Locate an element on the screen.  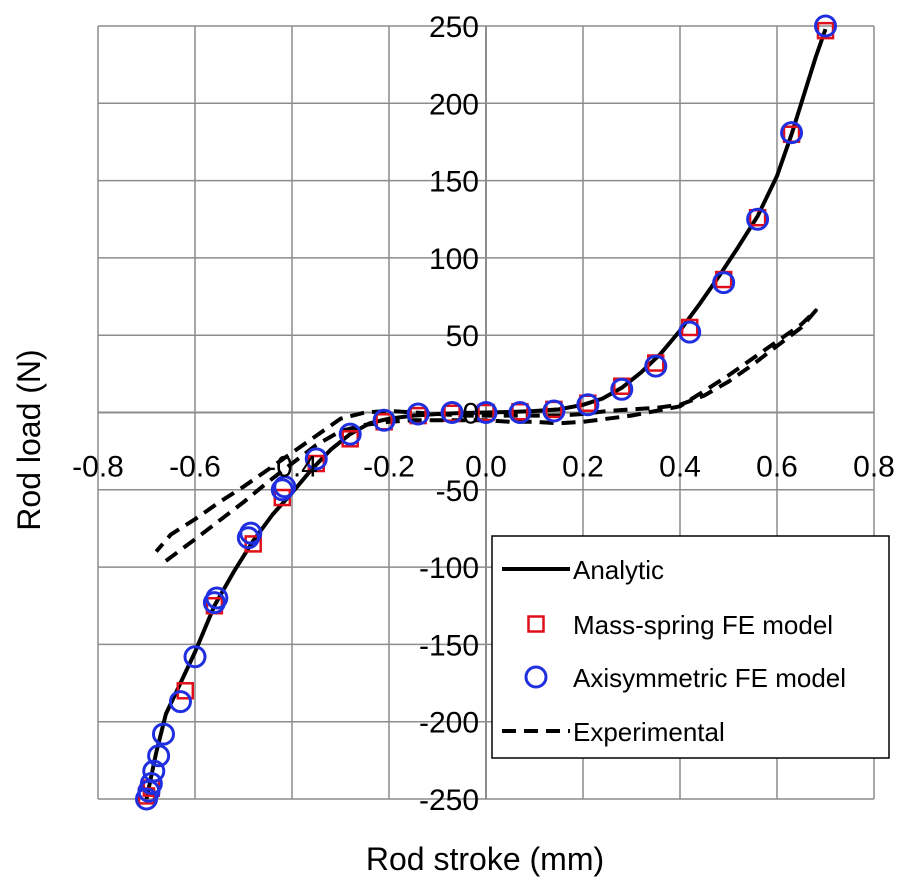
y-tick-label: -250 is located at coordinates (449, 800).